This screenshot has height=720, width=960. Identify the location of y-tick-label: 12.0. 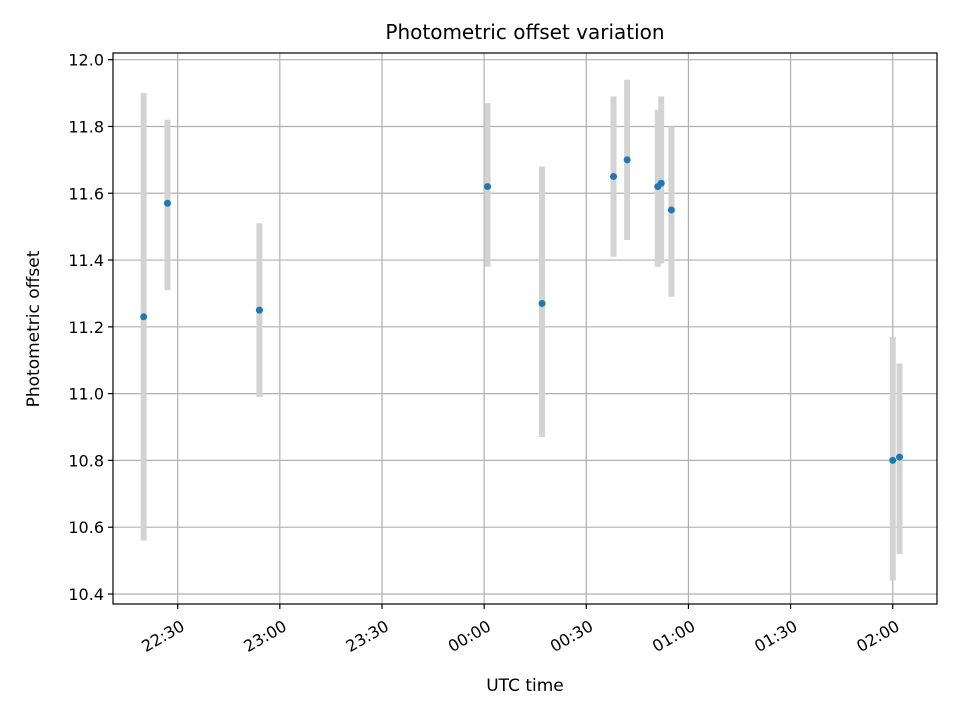
(86, 60).